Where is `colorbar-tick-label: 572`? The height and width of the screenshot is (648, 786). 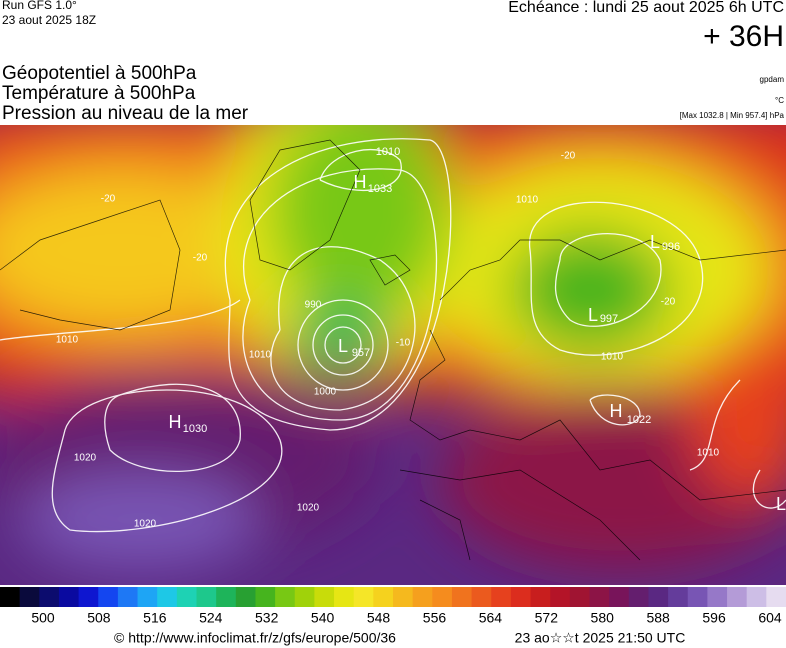
colorbar-tick-label: 572 is located at coordinates (547, 618).